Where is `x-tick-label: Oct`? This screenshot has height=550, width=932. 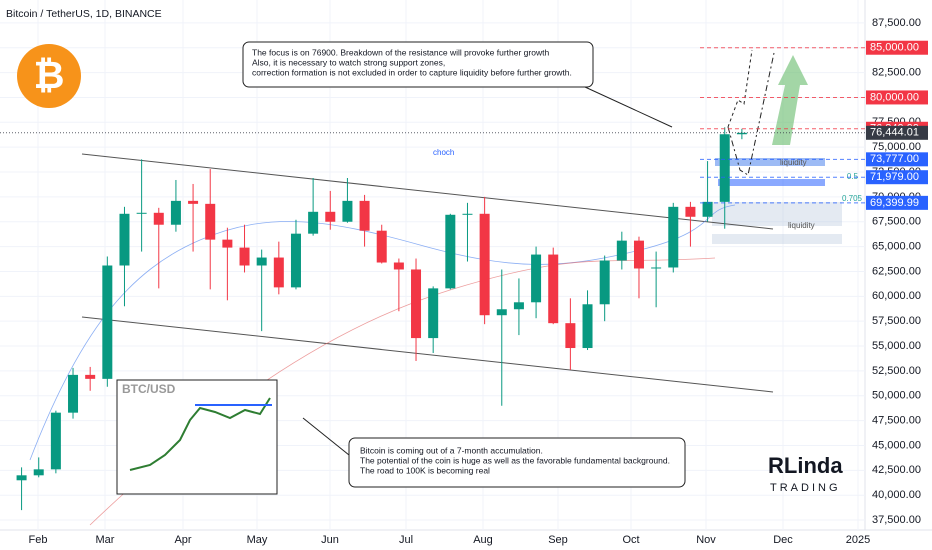 x-tick-label: Oct is located at coordinates (630, 540).